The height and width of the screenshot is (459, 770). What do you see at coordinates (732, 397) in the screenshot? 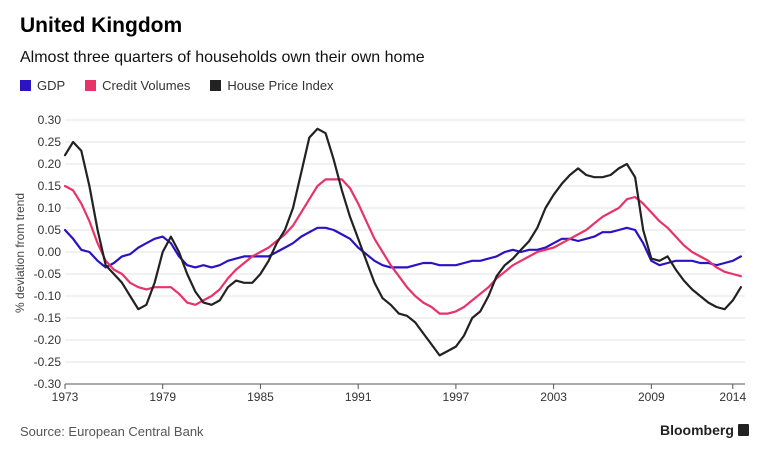
I see `x-tick-label: 2014` at bounding box center [732, 397].